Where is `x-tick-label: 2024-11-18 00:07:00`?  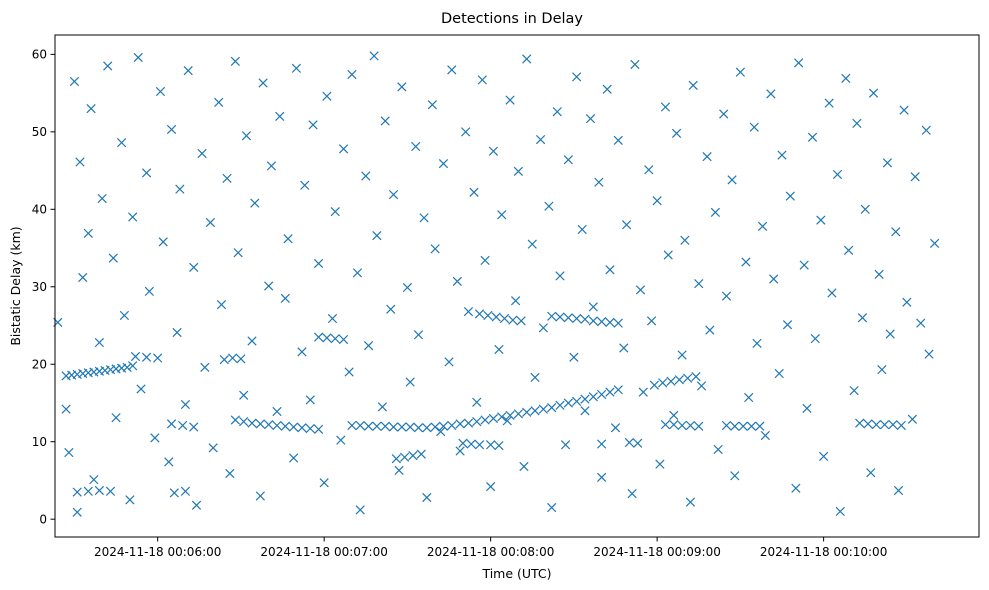 x-tick-label: 2024-11-18 00:07:00 is located at coordinates (323, 552).